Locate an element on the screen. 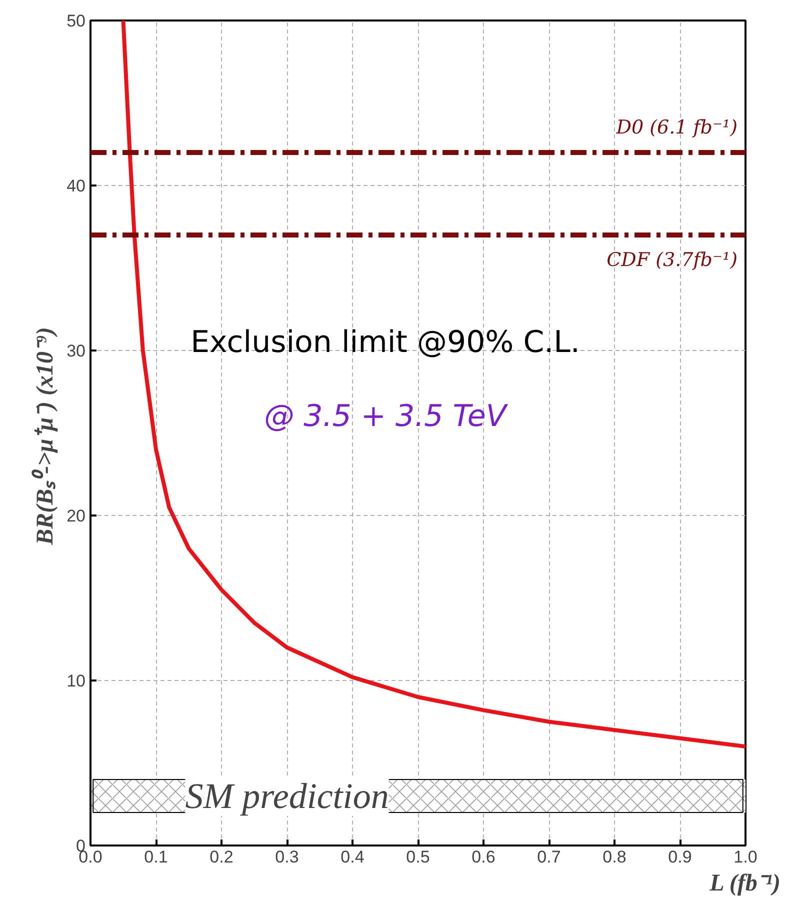 This screenshot has height=922, width=806. x-tick-label: 0.2 is located at coordinates (222, 857).